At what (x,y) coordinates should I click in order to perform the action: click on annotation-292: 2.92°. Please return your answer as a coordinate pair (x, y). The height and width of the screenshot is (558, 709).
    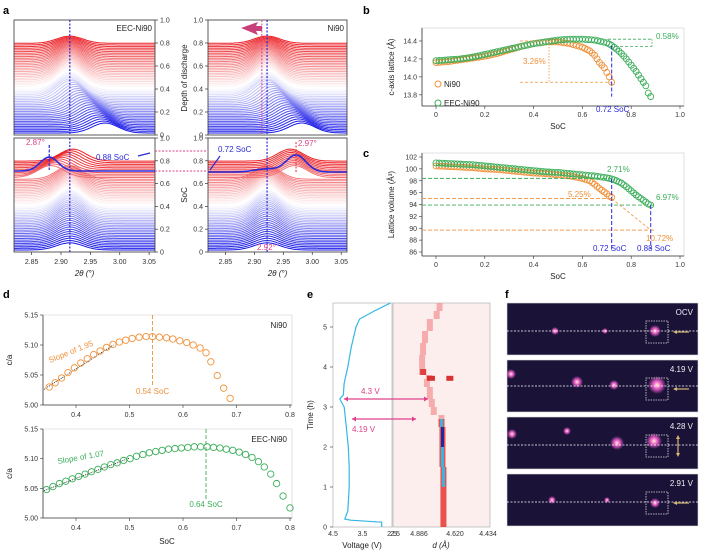
    Looking at the image, I should click on (266, 247).